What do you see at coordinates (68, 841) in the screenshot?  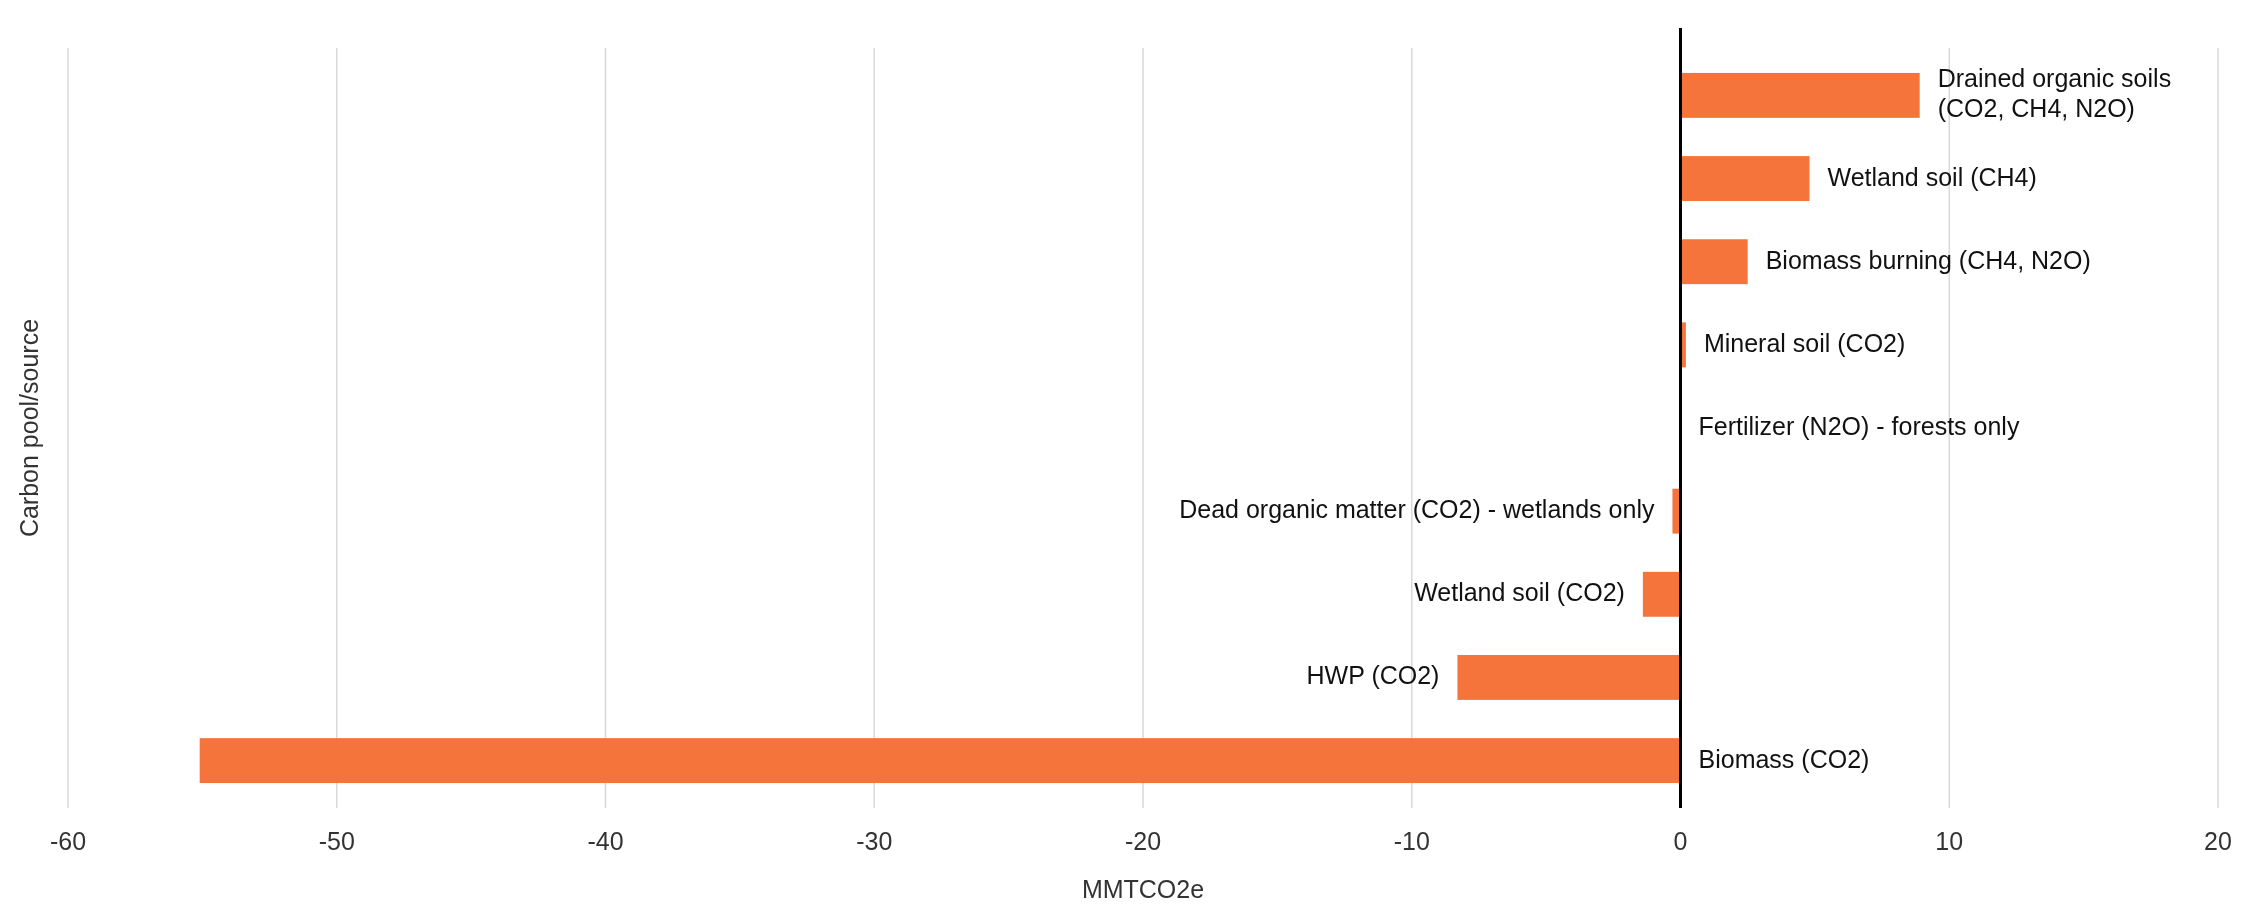 I see `x-tick-label: -60` at bounding box center [68, 841].